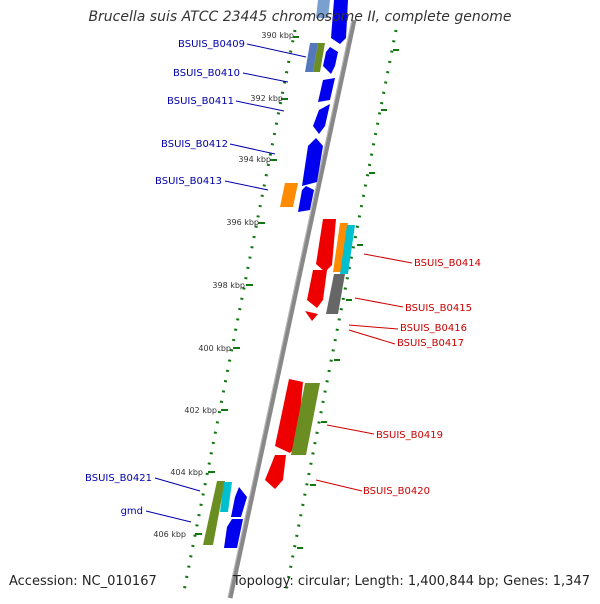 This screenshot has height=604, width=600. I want to click on tick-label: 398 kbp, so click(228, 285).